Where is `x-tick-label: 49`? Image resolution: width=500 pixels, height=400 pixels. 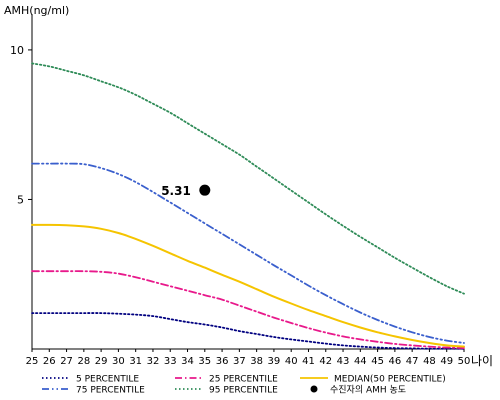 x-tick-label: 49 is located at coordinates (446, 361).